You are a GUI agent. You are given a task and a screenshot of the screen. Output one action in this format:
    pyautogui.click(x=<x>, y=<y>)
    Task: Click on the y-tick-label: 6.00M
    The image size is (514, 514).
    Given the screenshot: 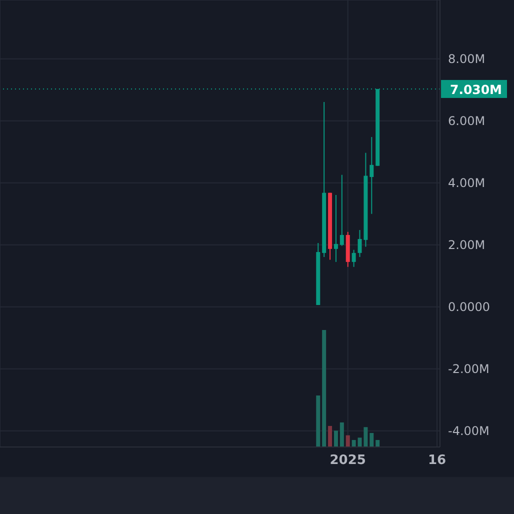 What is the action you would take?
    pyautogui.click(x=467, y=121)
    